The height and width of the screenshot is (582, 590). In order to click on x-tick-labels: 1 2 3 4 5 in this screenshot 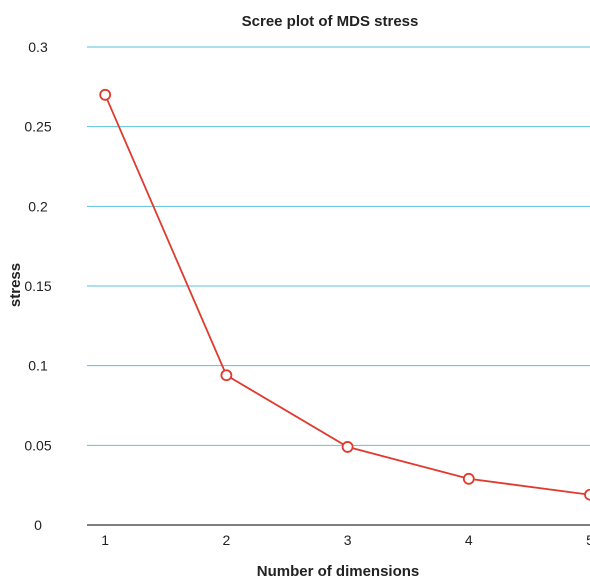, I will do `click(345, 540)`.